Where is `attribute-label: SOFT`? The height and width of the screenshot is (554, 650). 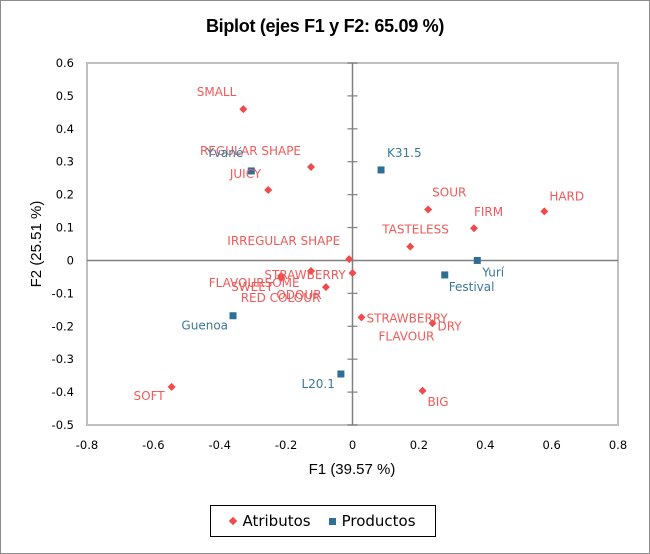
attribute-label: SOFT is located at coordinates (150, 396).